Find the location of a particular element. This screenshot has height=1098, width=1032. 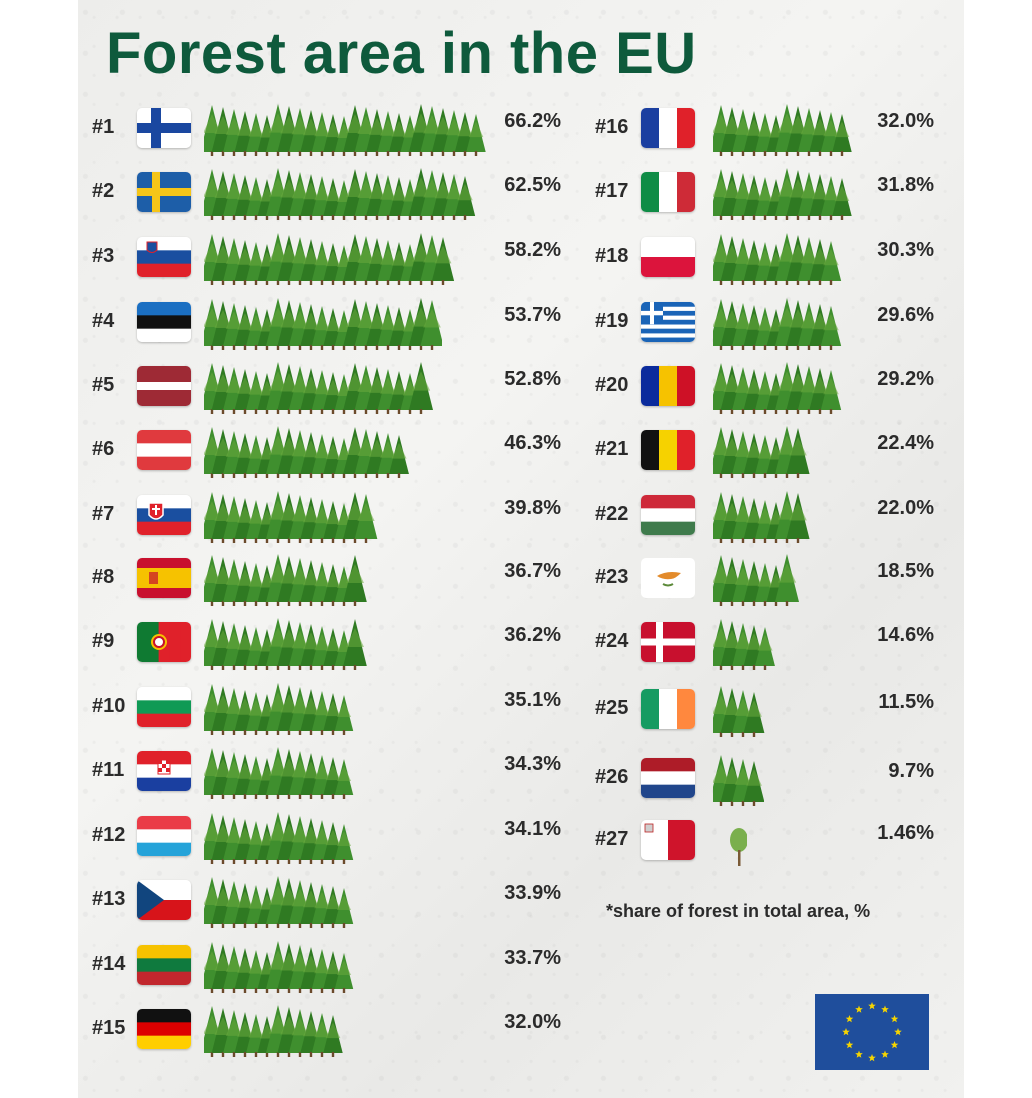

ranking-row: #12 34.1% is located at coordinates (516, 836).